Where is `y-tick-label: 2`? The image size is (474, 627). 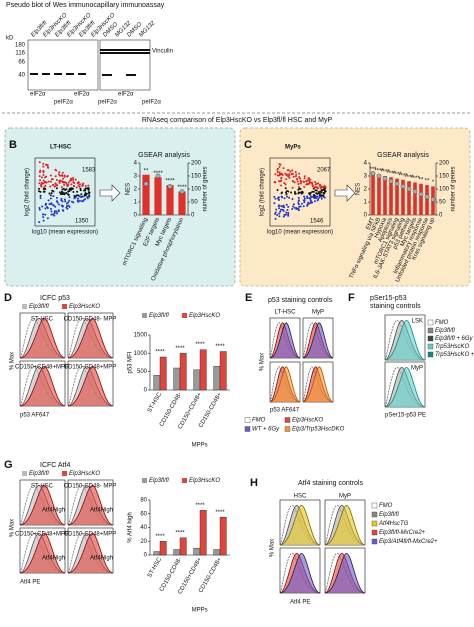
y-tick-label: 2 is located at coordinates (136, 190).